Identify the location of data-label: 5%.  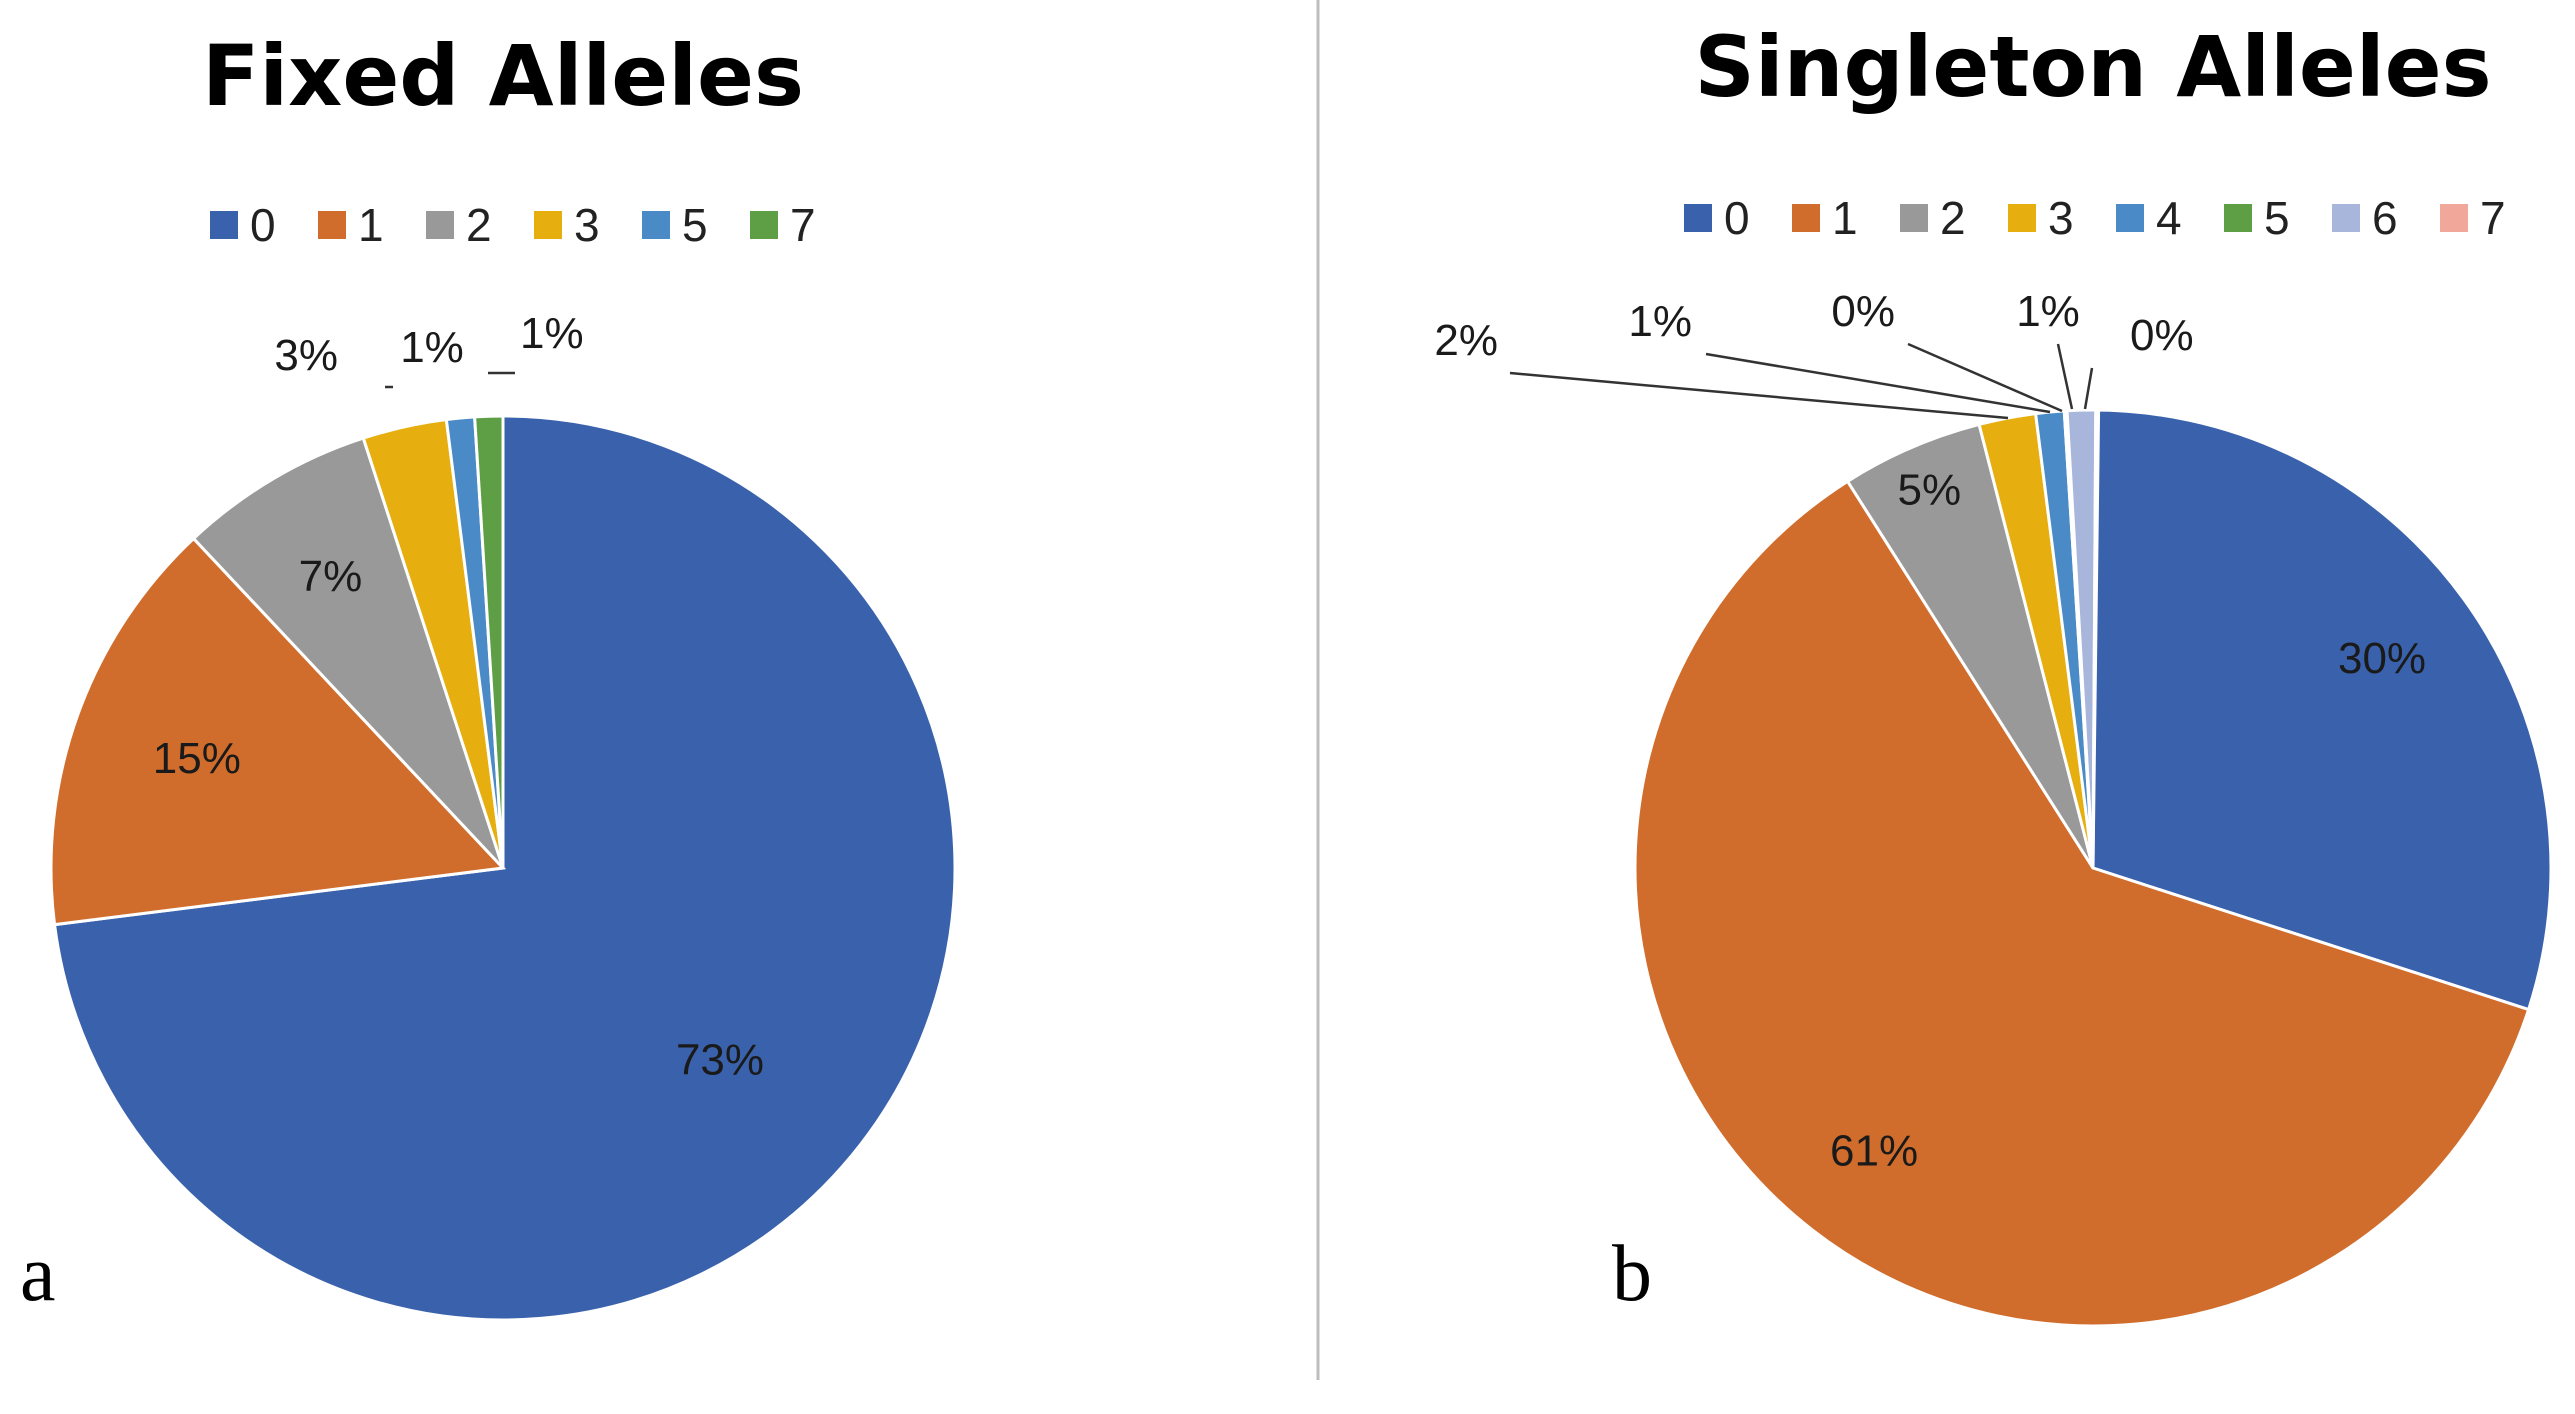
(1929, 490).